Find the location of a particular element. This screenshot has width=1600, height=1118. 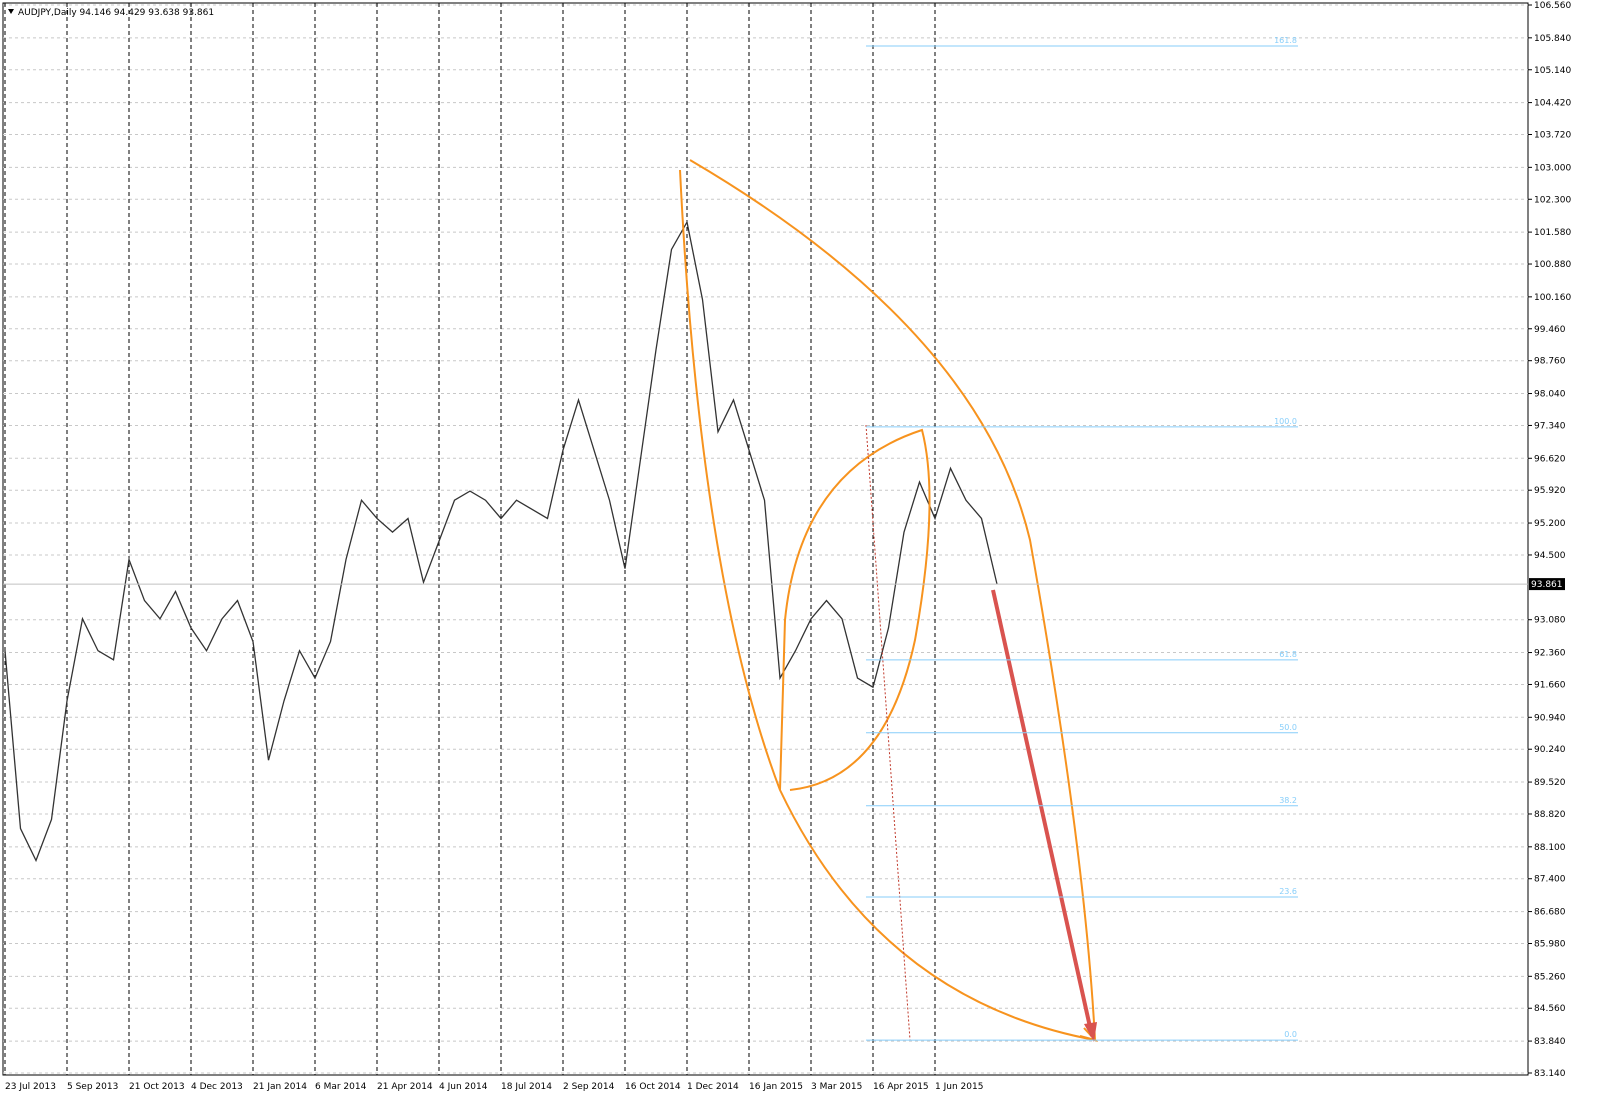

x-tick-label: 3 Mar 2015 is located at coordinates (836, 1087).